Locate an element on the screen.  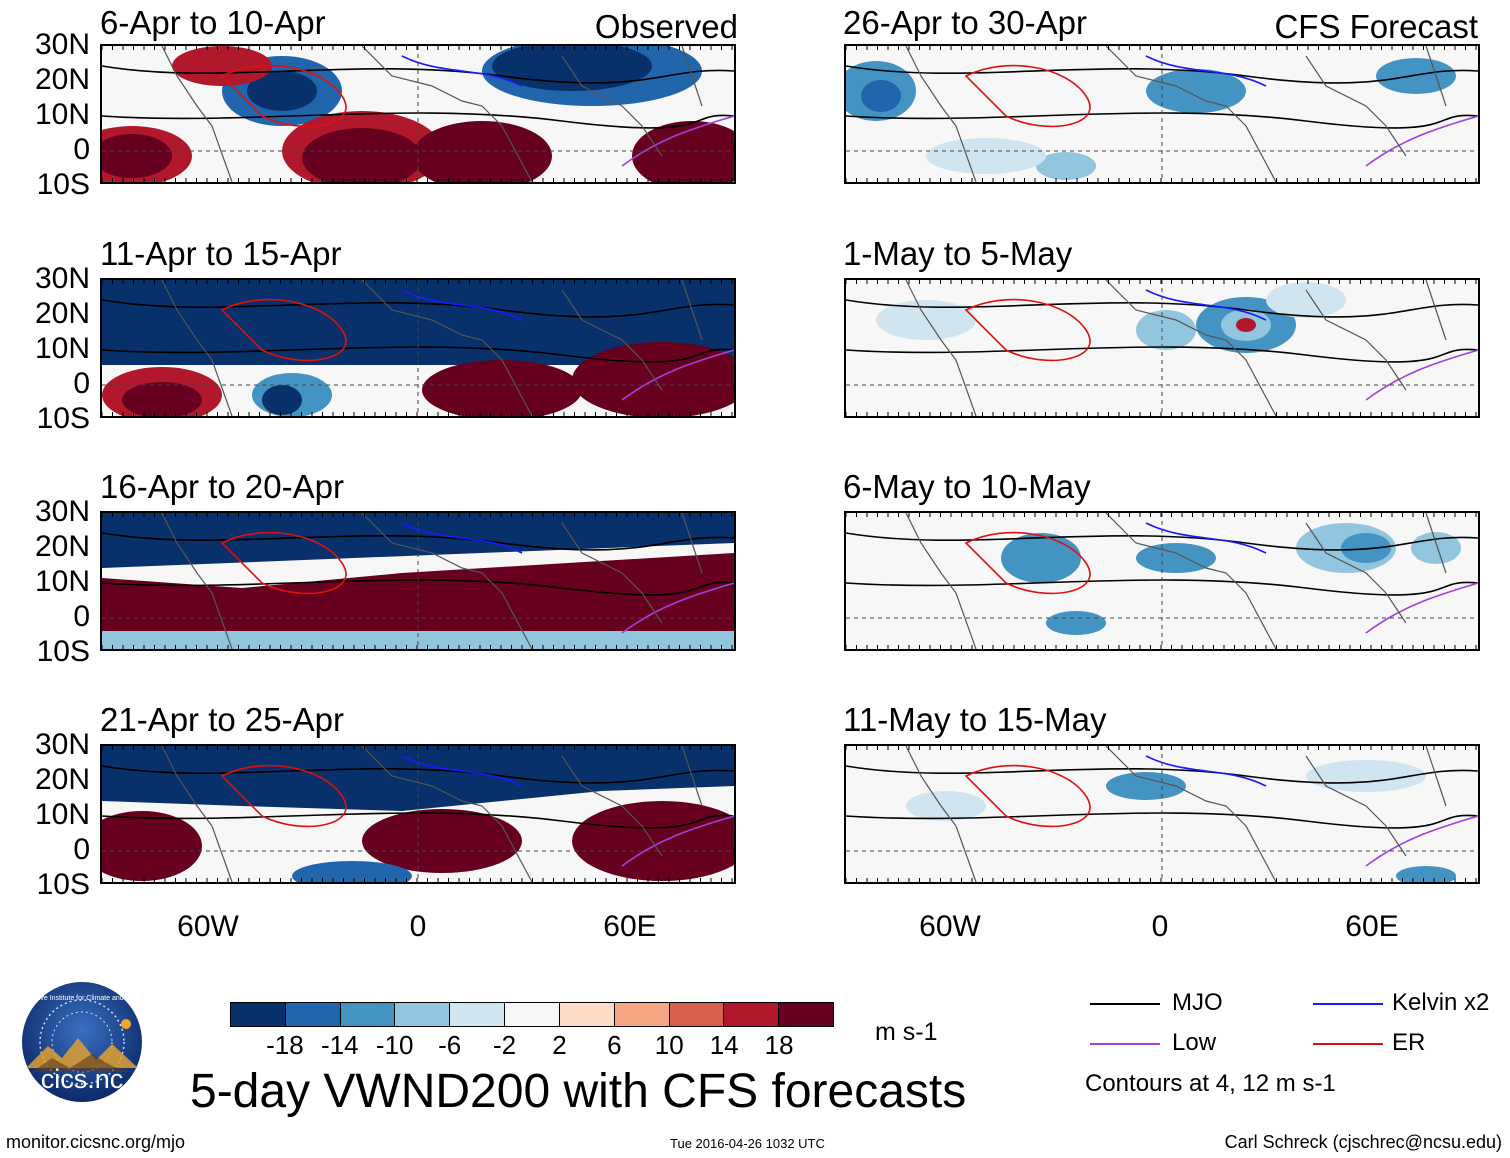
lon-label-60e-fcst: 60E is located at coordinates (1372, 926).